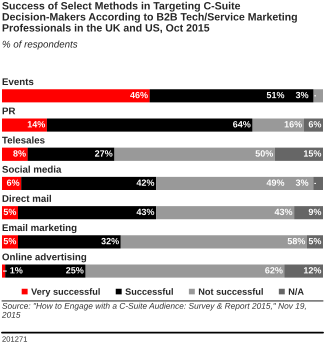  What do you see at coordinates (145, 182) in the screenshot?
I see `data-label: 42%` at bounding box center [145, 182].